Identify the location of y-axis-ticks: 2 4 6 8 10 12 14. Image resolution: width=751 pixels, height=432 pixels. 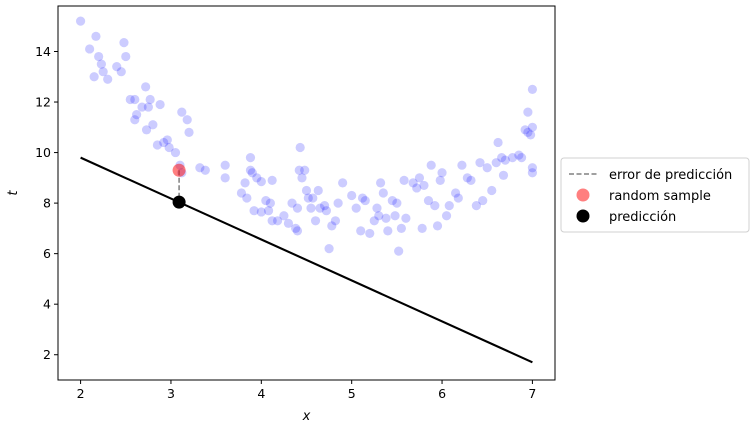
(46, 203).